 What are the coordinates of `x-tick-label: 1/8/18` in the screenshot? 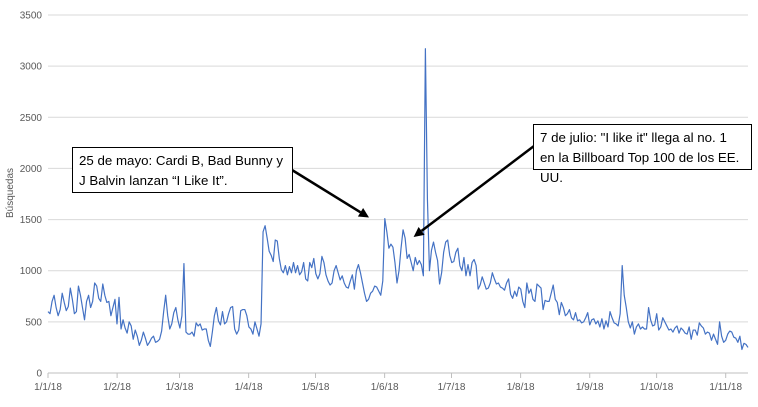 It's located at (521, 387).